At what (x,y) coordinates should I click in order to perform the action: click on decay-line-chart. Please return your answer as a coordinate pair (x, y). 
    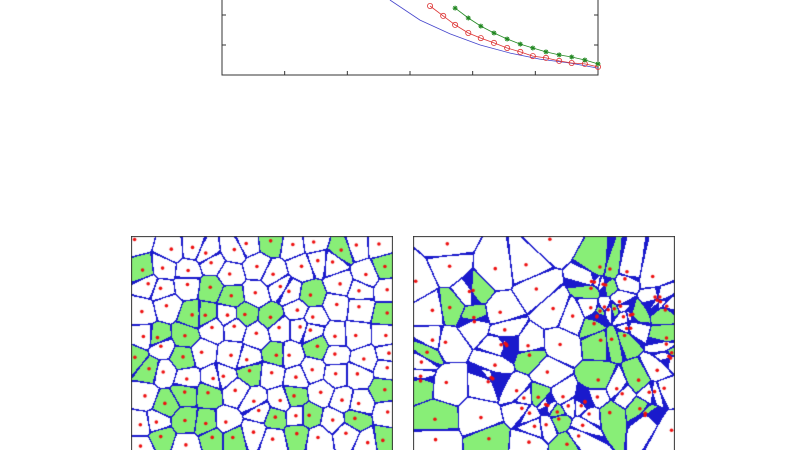
    Looking at the image, I should click on (411, 38).